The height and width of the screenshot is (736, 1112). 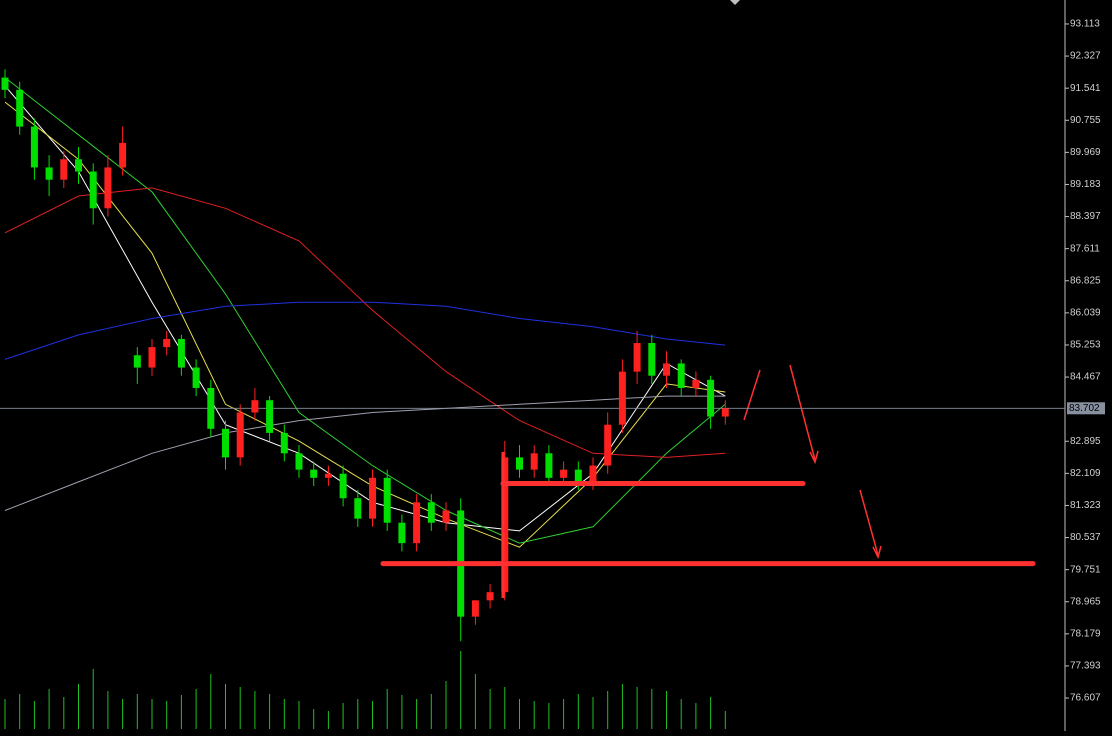 I want to click on y-tick-label: 82.109, so click(x=1085, y=473).